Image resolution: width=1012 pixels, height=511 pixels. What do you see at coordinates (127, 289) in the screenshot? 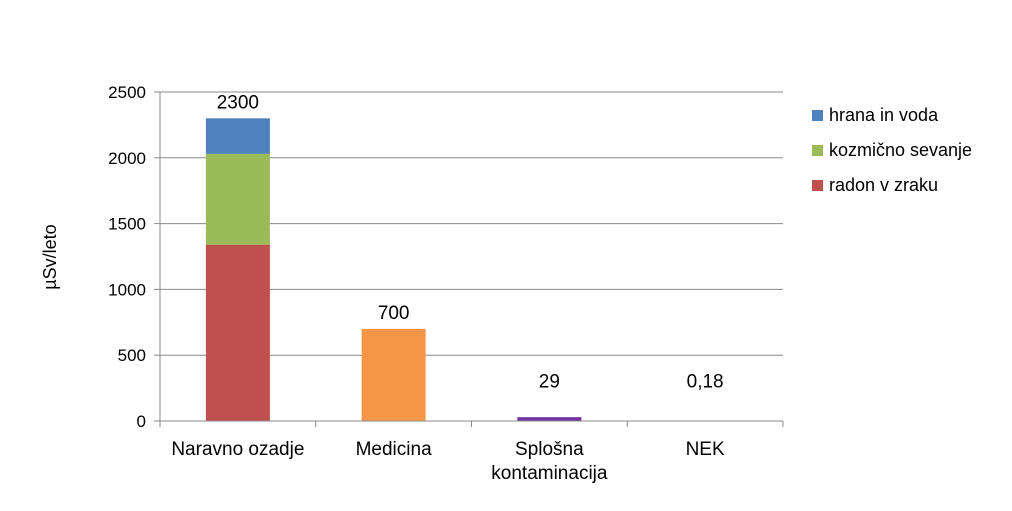
I see `y-tick-label: 1000` at bounding box center [127, 289].